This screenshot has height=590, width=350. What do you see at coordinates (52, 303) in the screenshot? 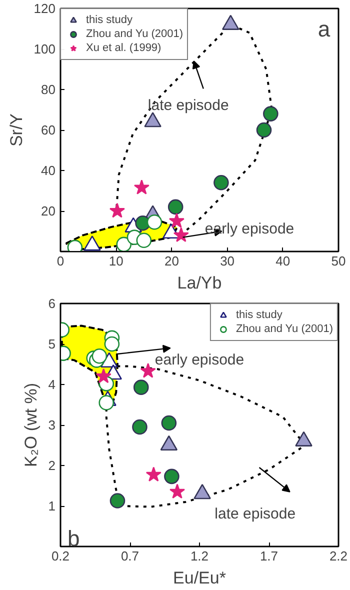
I see `y-tick-label: 6` at bounding box center [52, 303].